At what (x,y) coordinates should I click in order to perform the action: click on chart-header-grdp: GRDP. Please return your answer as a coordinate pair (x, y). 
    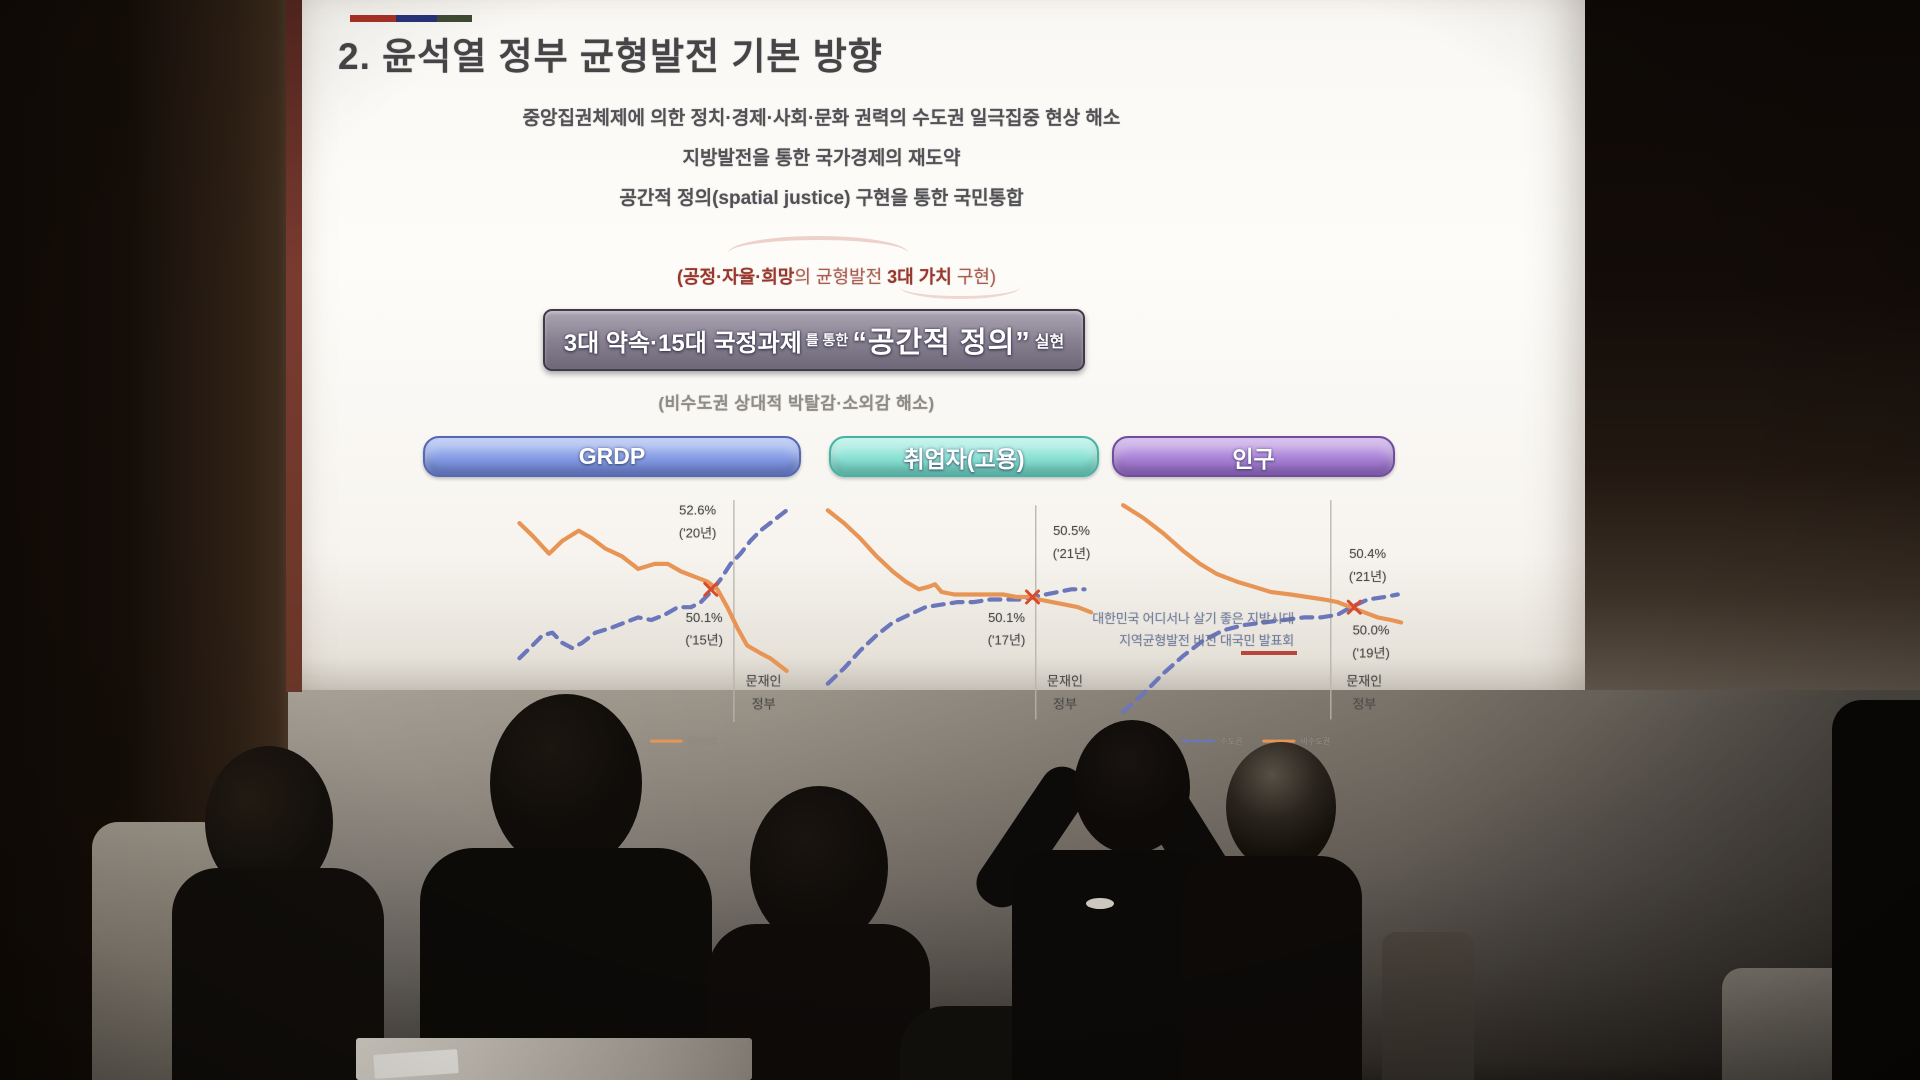
    Looking at the image, I should click on (612, 456).